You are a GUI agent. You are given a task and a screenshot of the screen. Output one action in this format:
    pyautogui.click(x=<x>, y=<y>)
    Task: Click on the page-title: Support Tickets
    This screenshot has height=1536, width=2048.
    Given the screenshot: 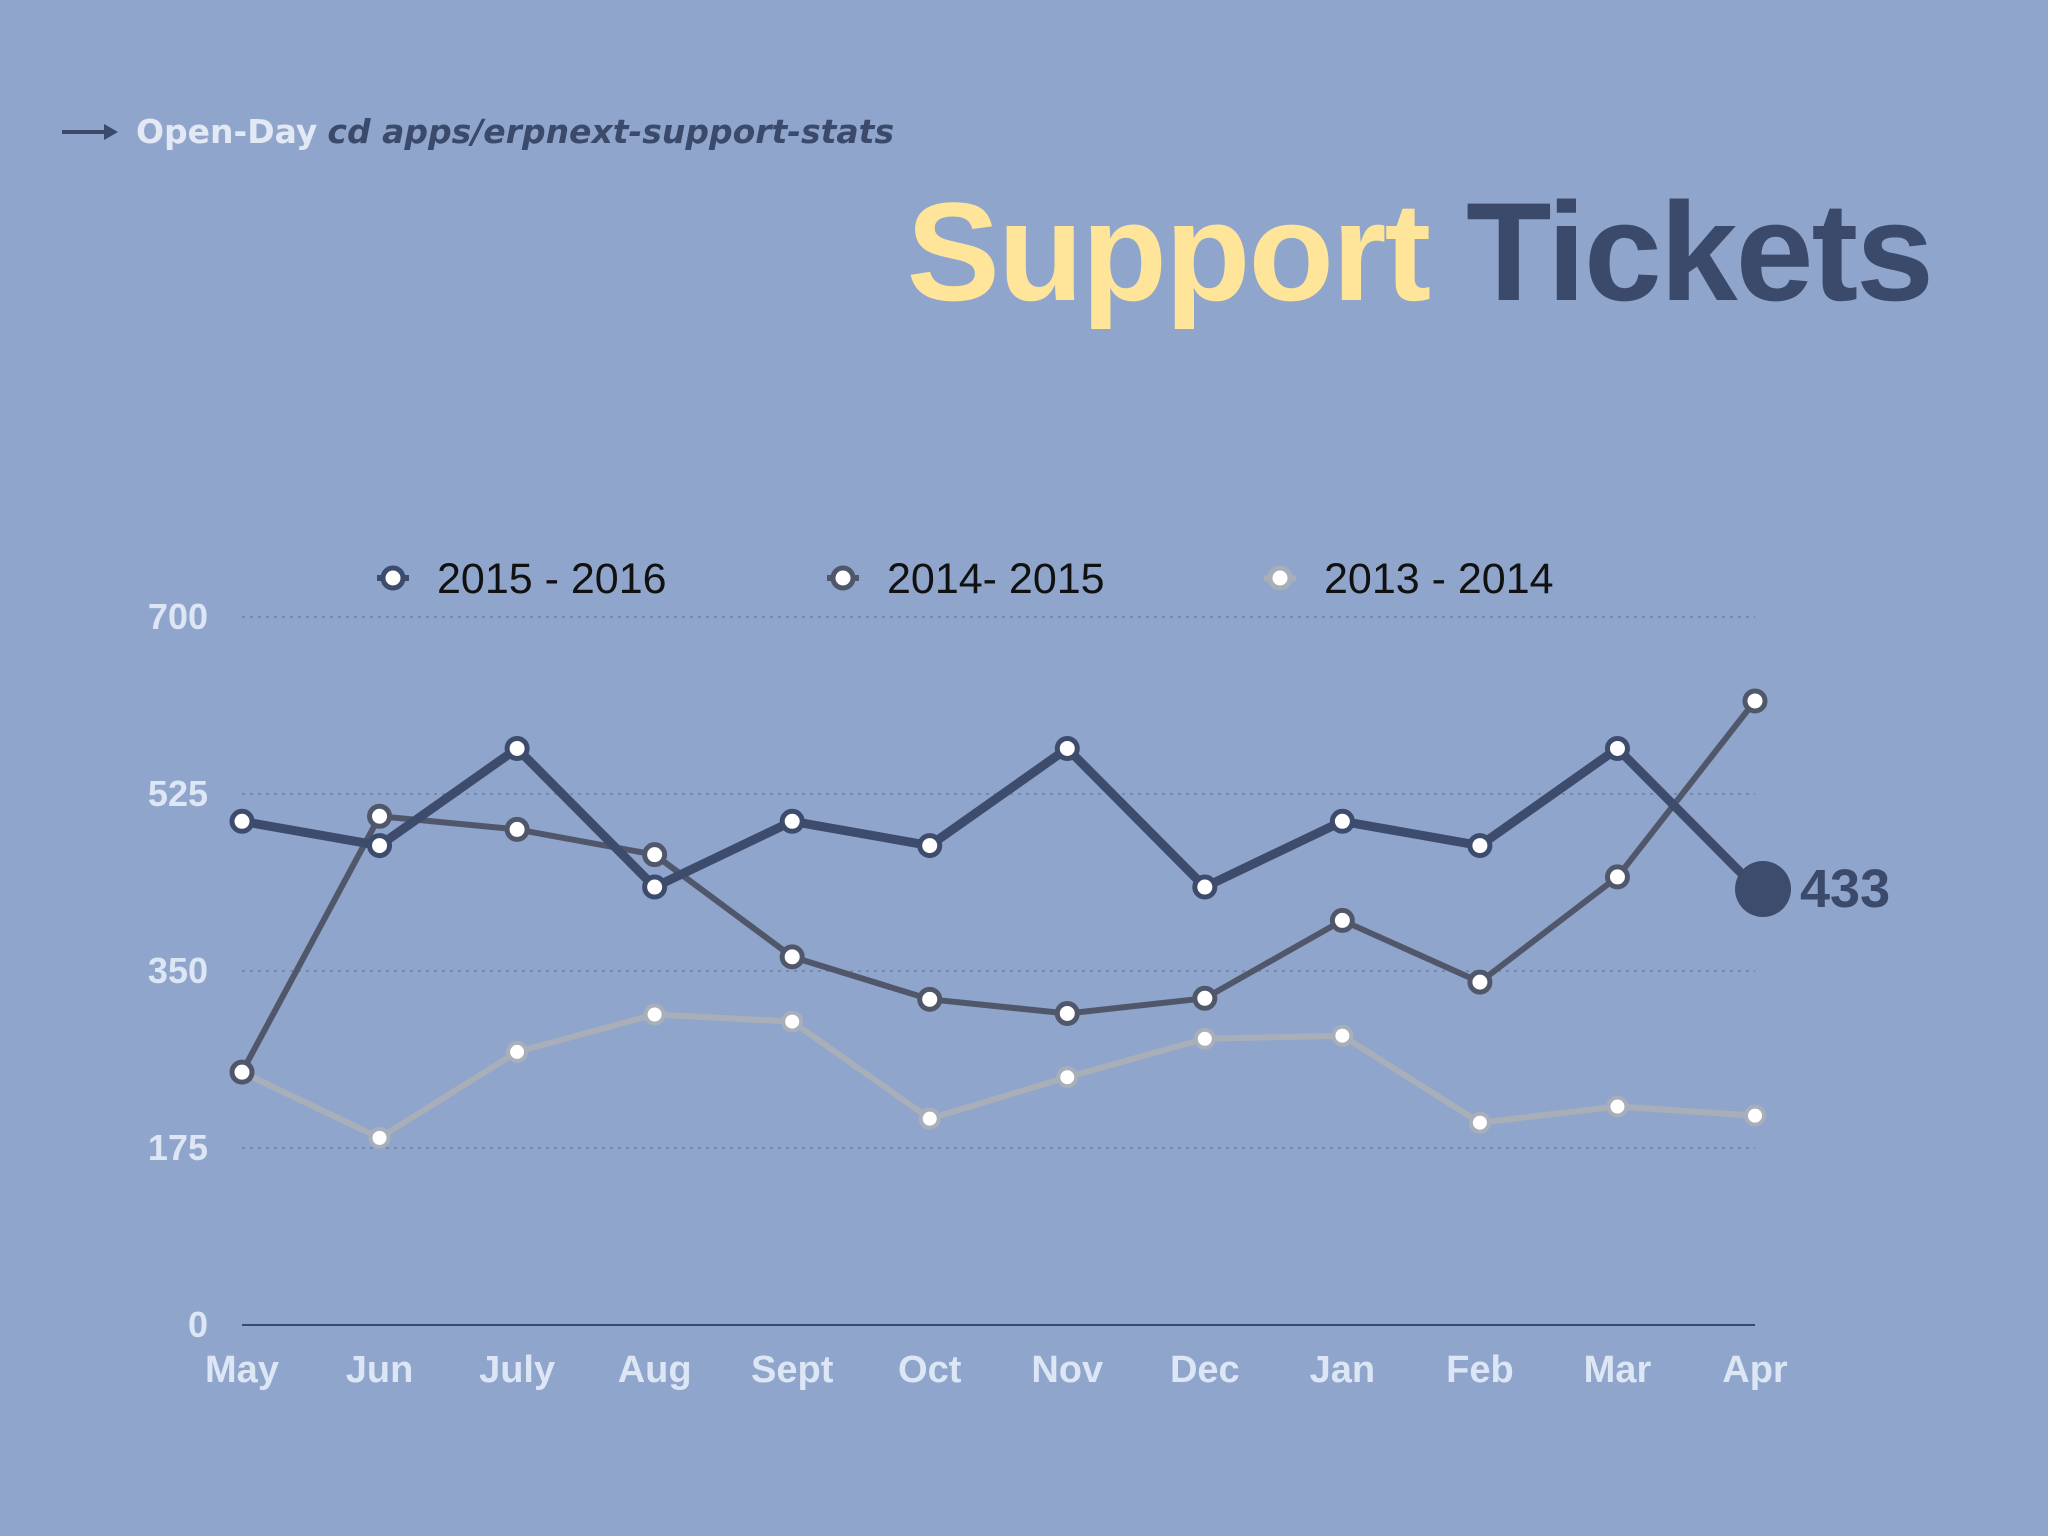 What is the action you would take?
    pyautogui.click(x=1420, y=252)
    